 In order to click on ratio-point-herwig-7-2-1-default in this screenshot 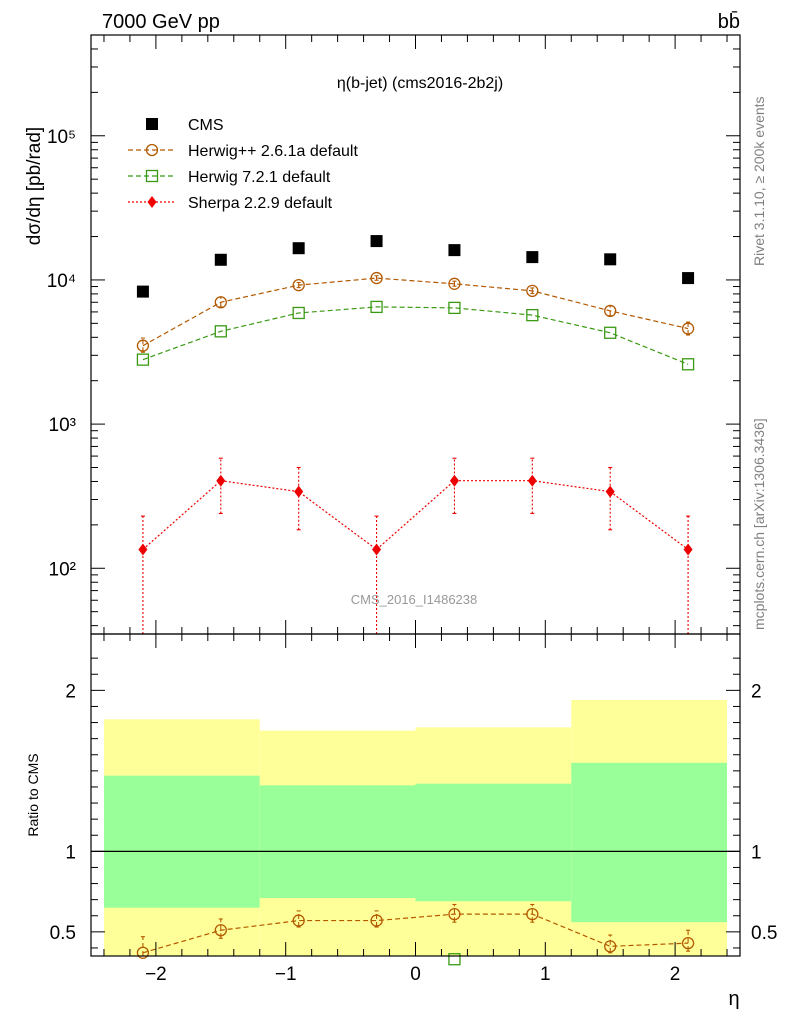, I will do `click(454, 959)`.